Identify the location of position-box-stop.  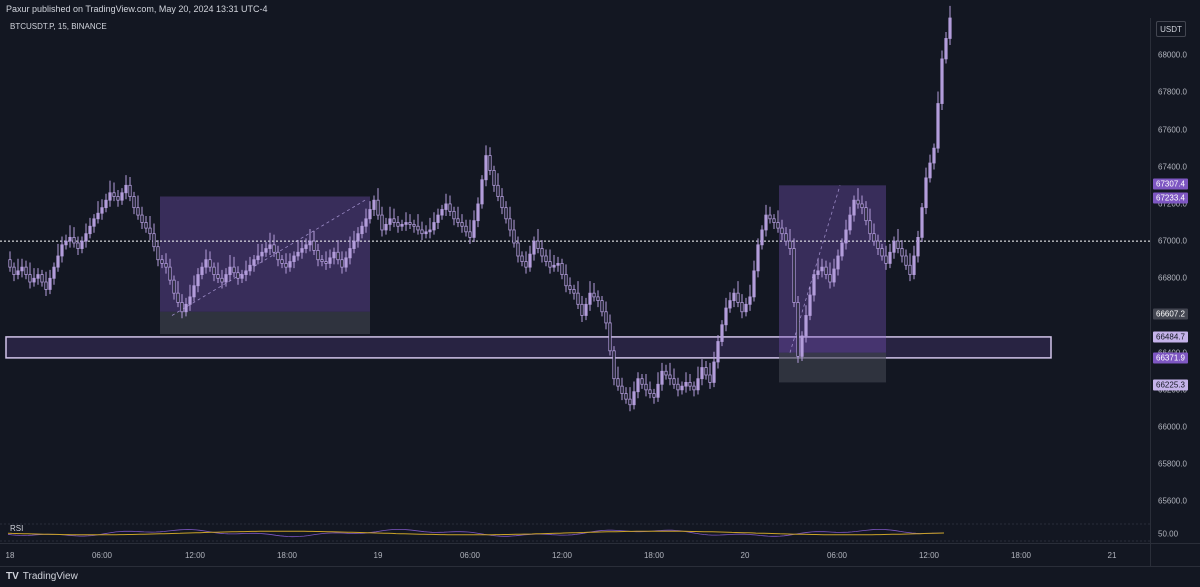
(265, 323).